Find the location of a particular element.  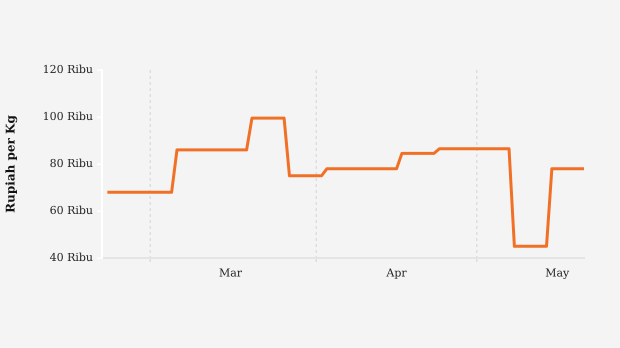

x-tick-label: Mar is located at coordinates (230, 273).